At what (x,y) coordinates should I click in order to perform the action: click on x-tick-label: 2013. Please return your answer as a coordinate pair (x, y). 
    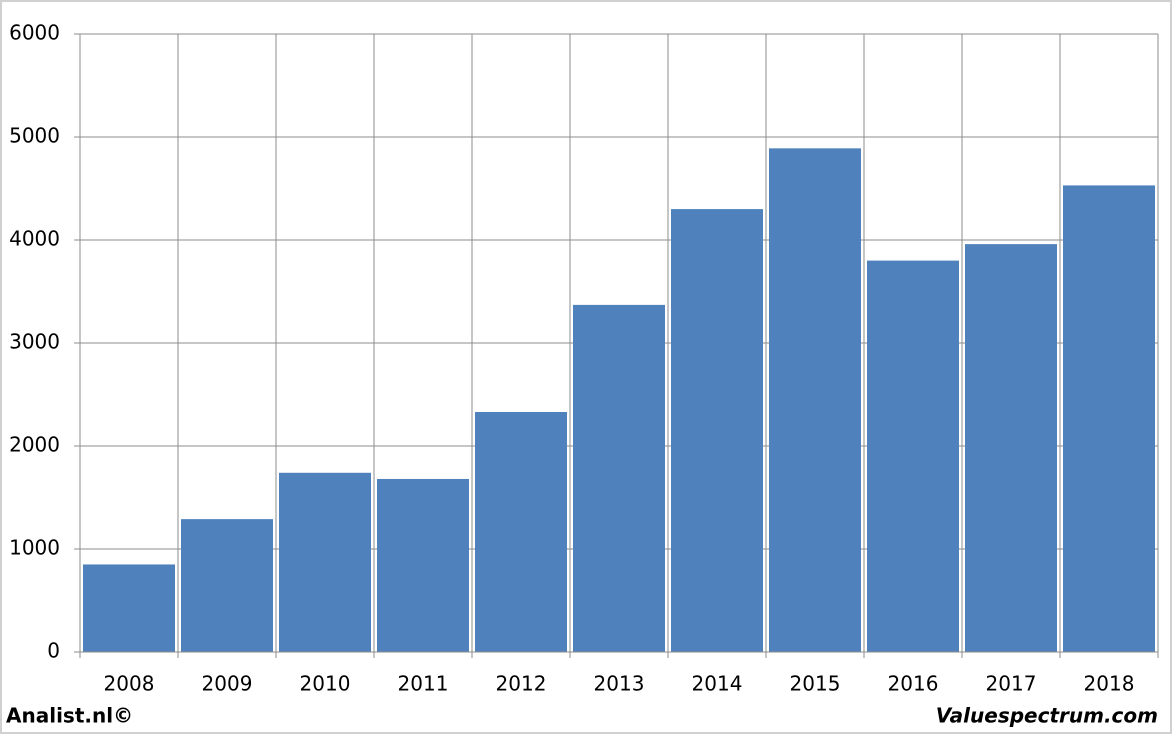
    Looking at the image, I should click on (619, 684).